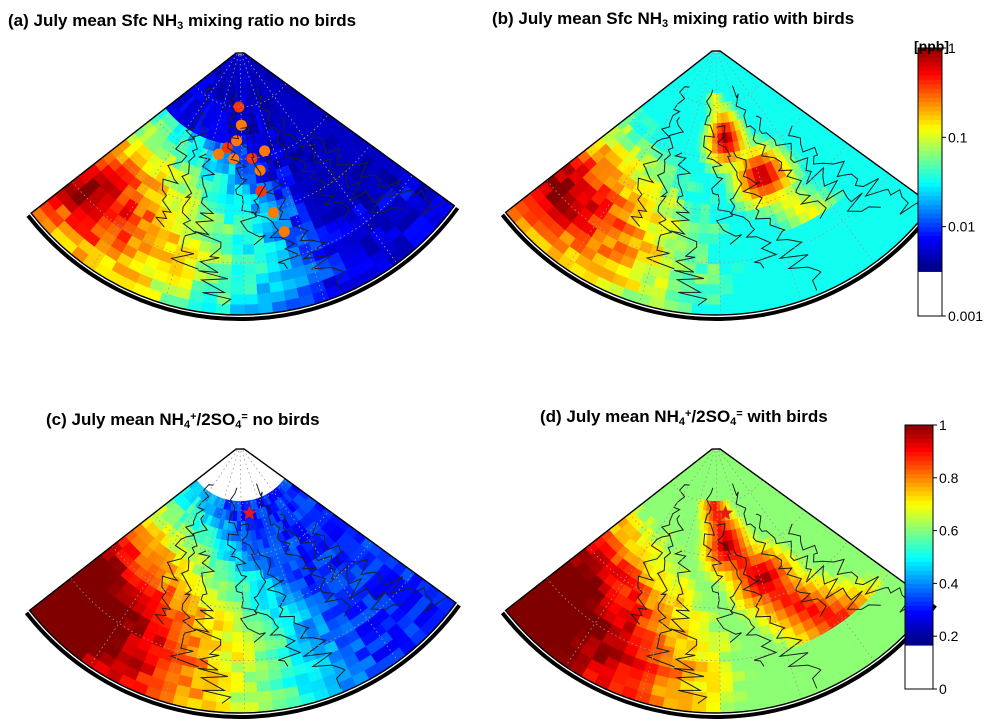 The image size is (990, 719). I want to click on coastlines, so click(303, 196).